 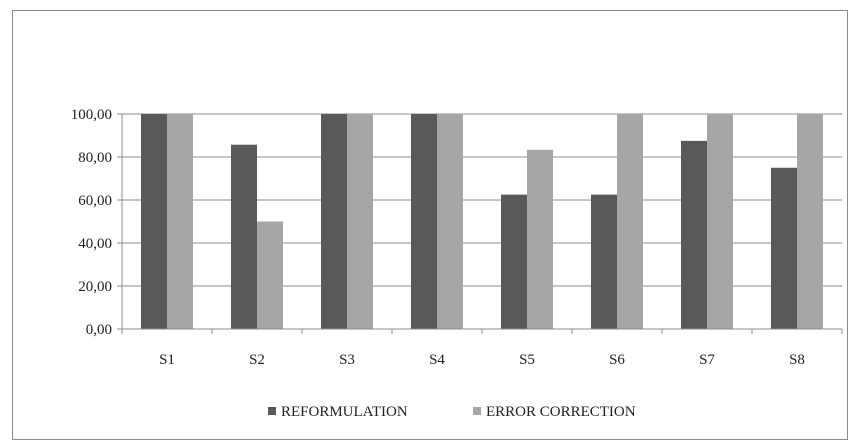 What do you see at coordinates (95, 158) in the screenshot?
I see `y-tick-label: 80,00` at bounding box center [95, 158].